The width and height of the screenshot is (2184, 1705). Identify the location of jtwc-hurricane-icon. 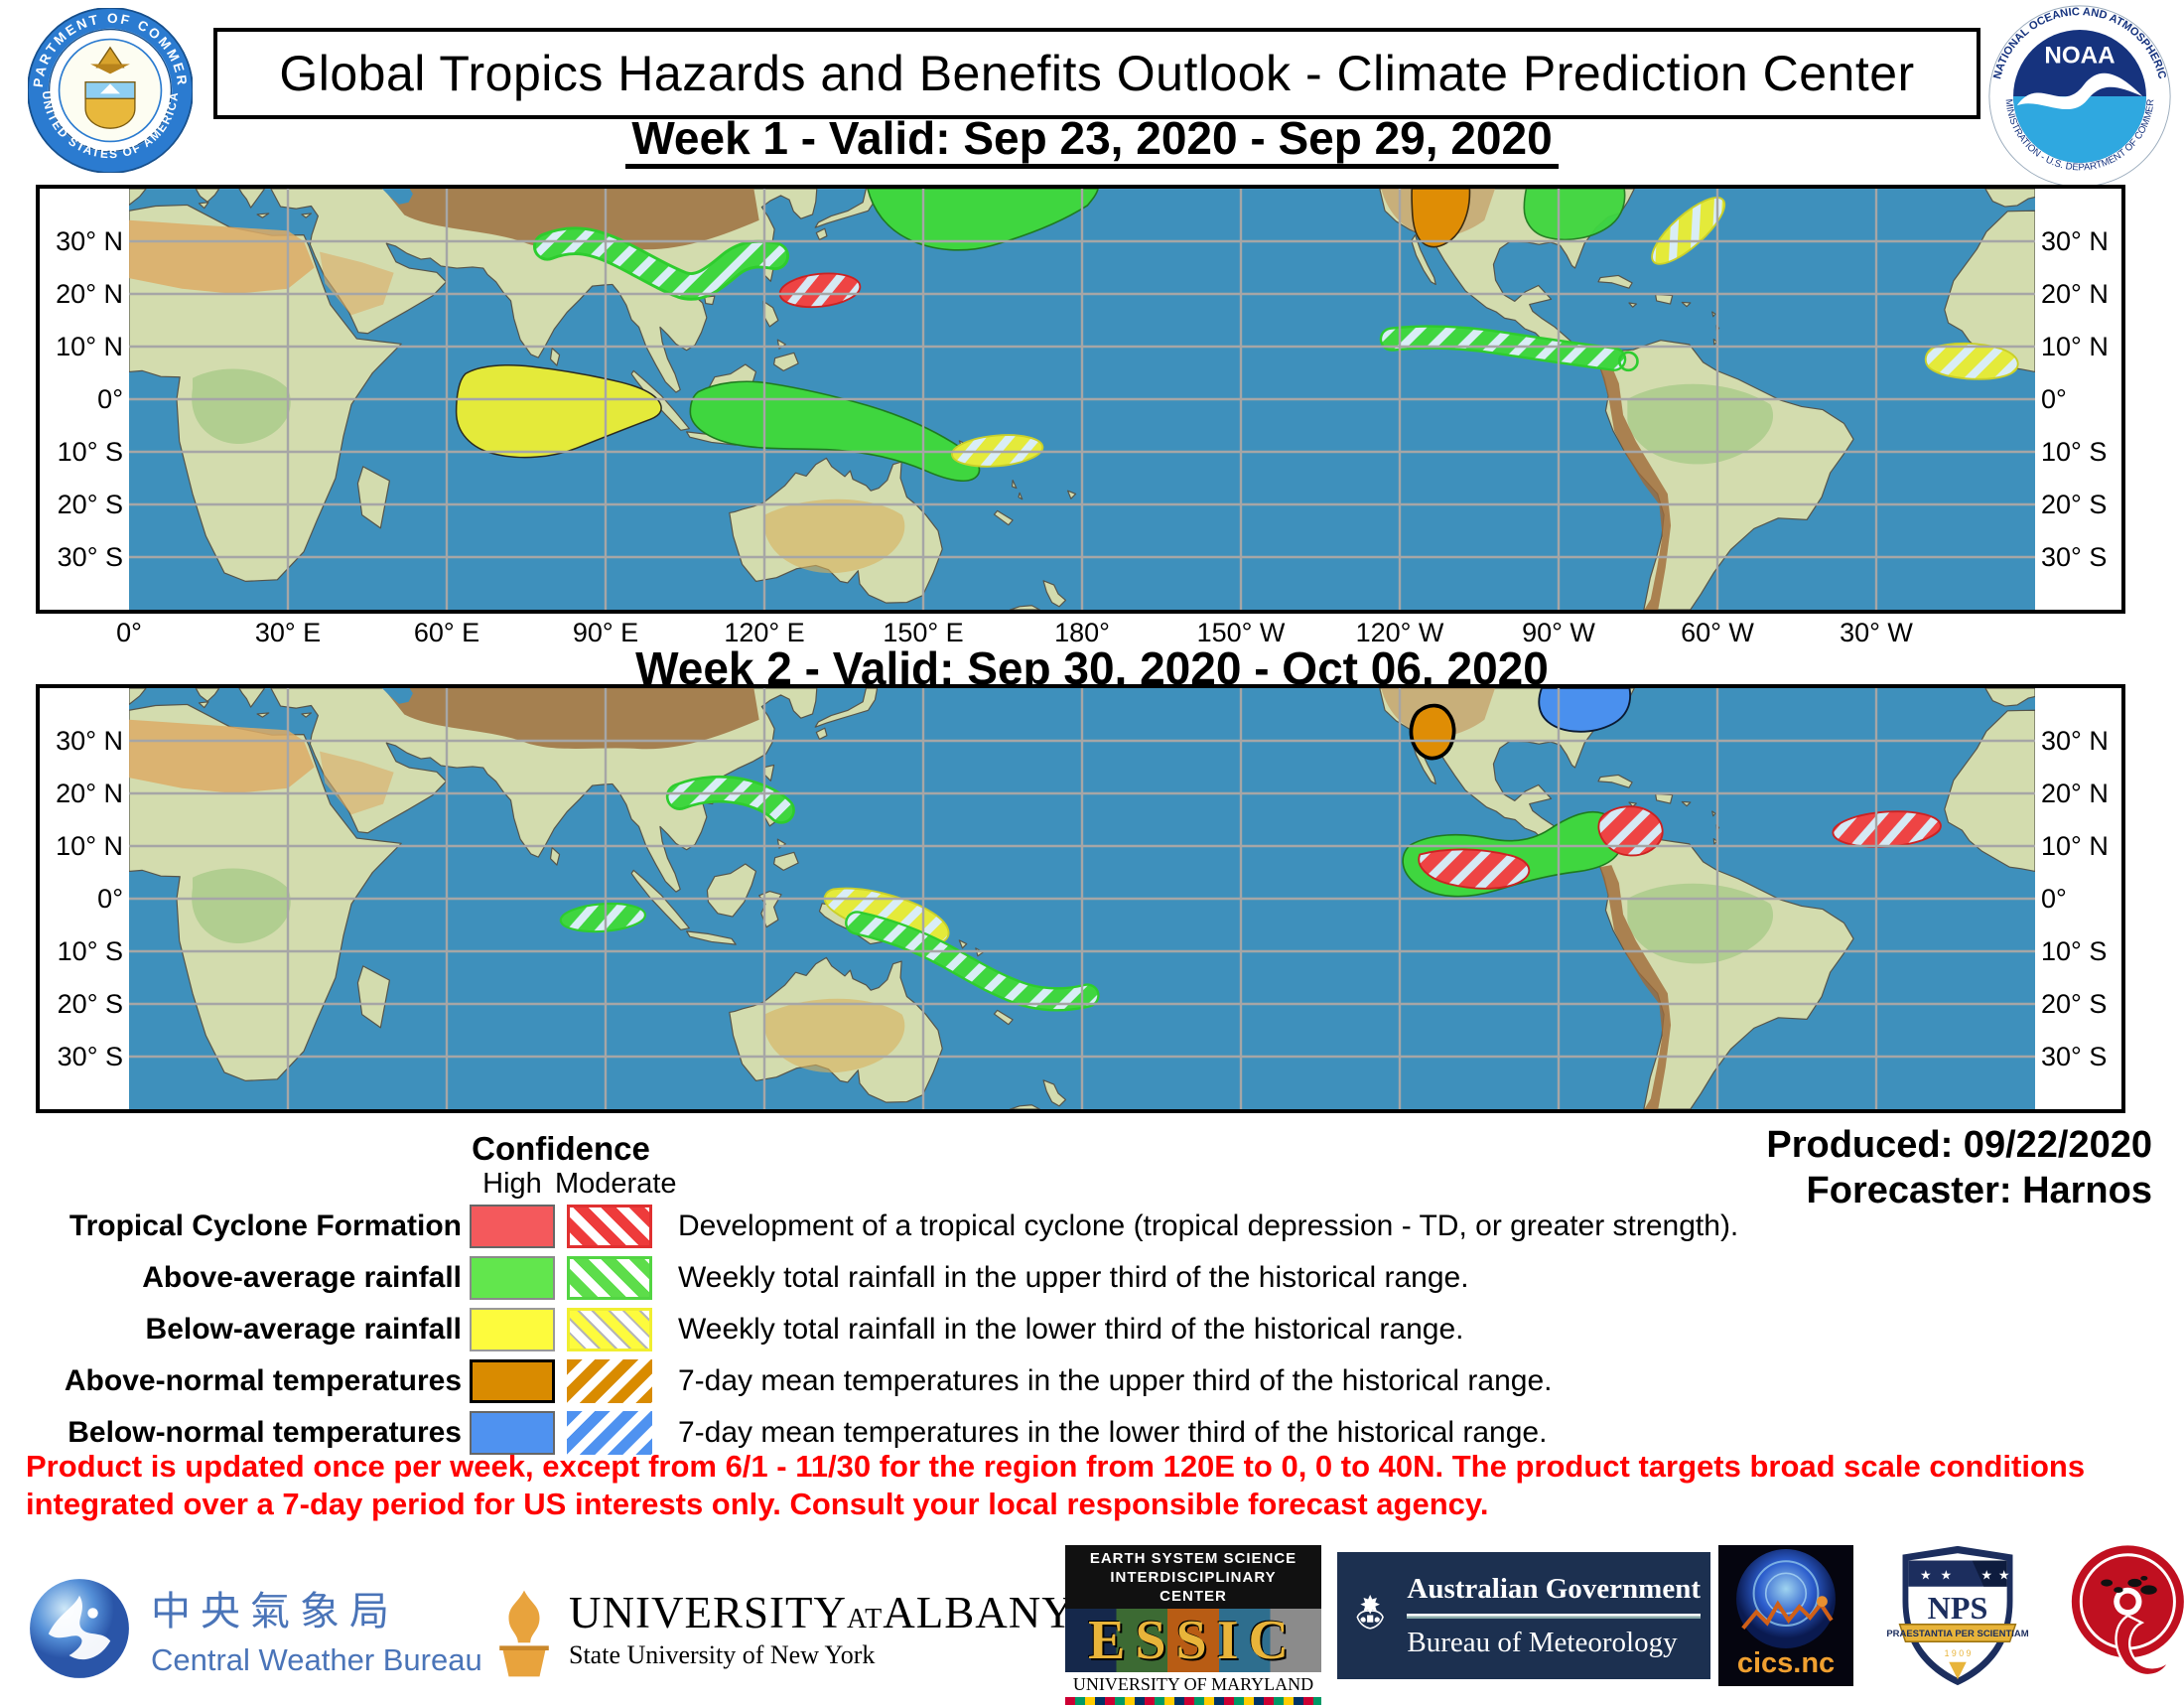
(2127, 1611).